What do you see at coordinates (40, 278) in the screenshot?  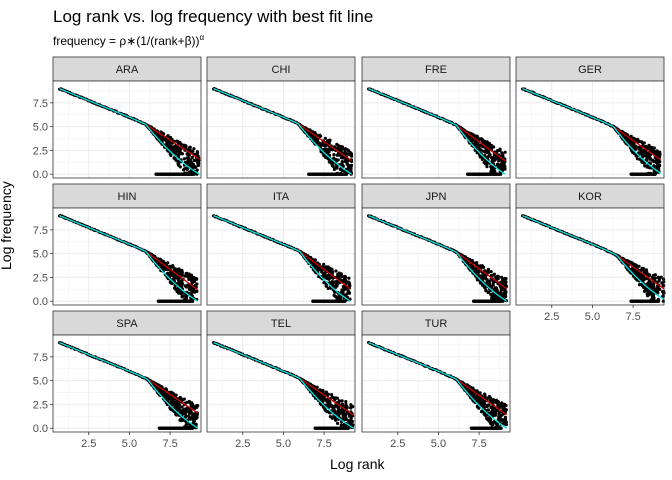 I see `y-tick-label: 2.5` at bounding box center [40, 278].